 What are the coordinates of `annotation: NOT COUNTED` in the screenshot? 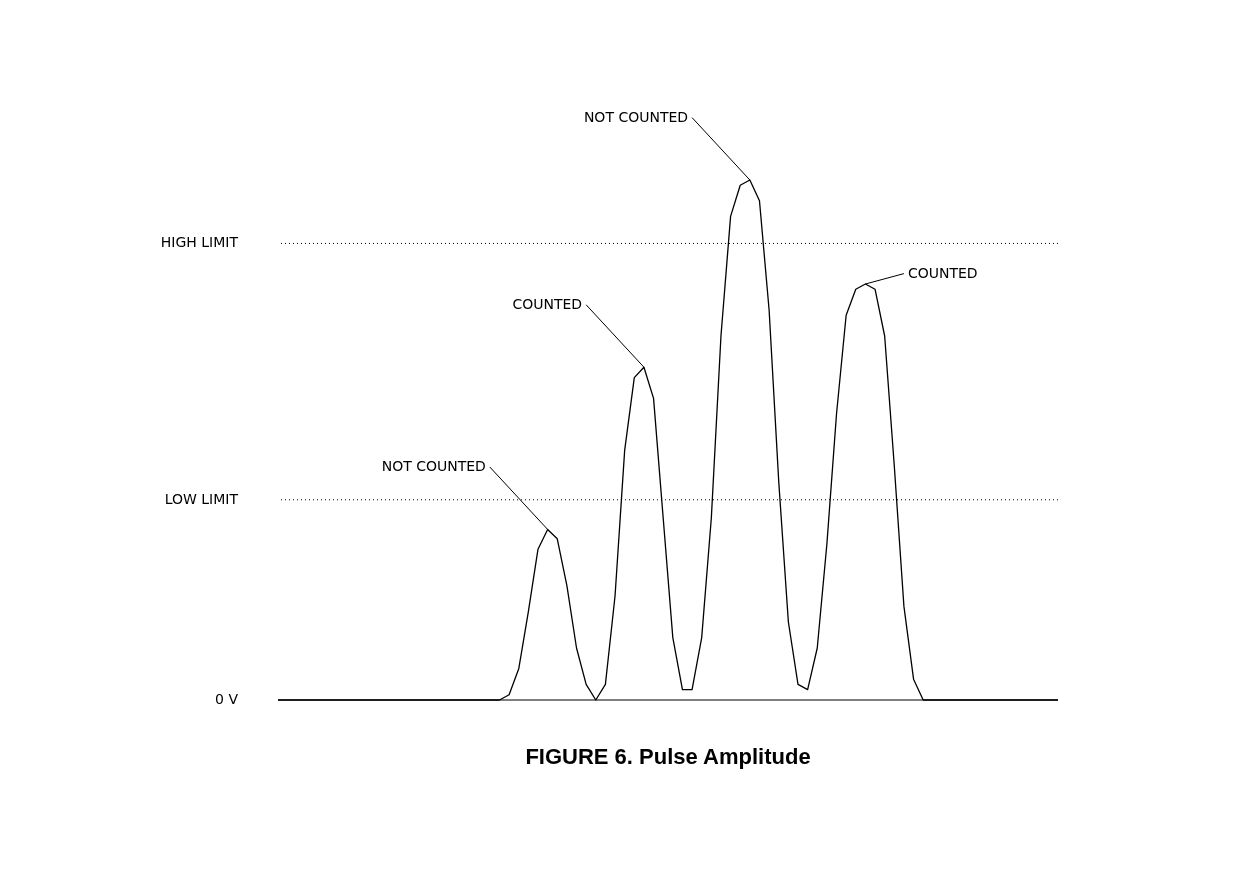 It's located at (433, 466).